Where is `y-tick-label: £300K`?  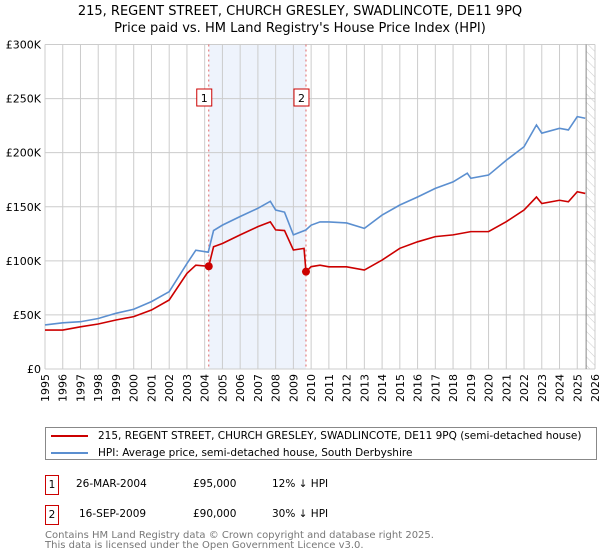 y-tick-label: £300K is located at coordinates (24, 45).